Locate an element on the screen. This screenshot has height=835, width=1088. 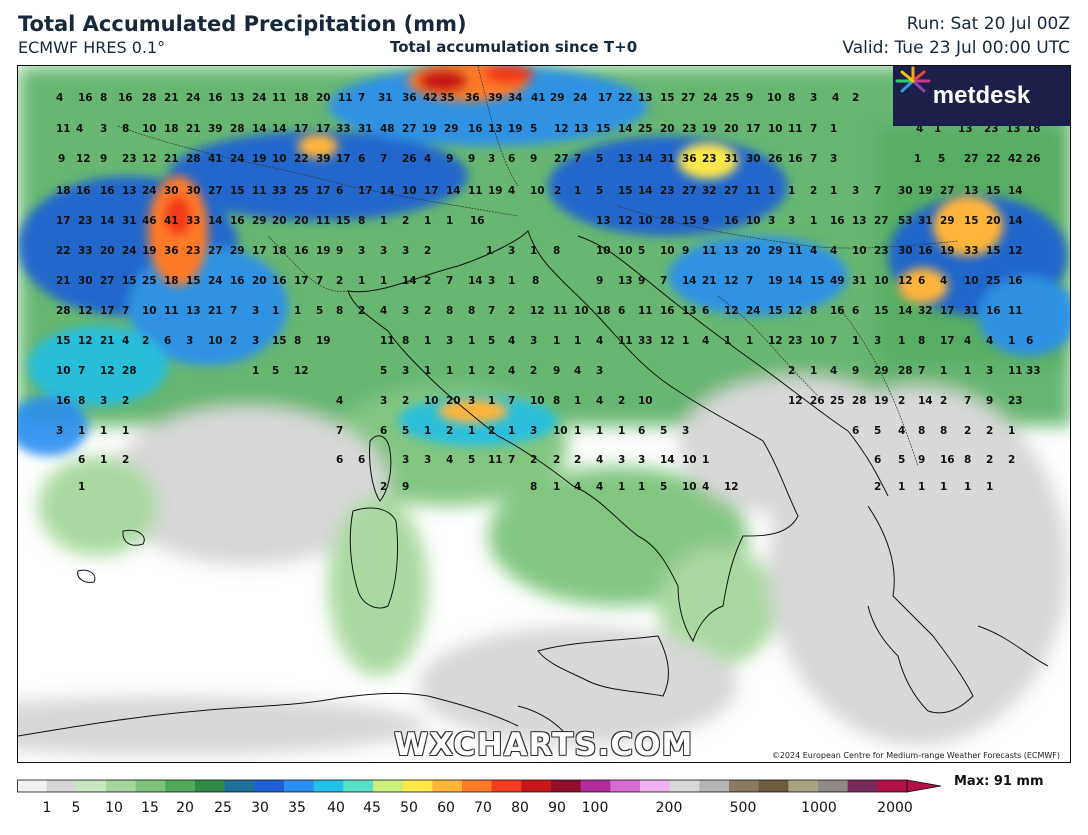
color-scale-tick-label: 50 is located at coordinates (409, 808).